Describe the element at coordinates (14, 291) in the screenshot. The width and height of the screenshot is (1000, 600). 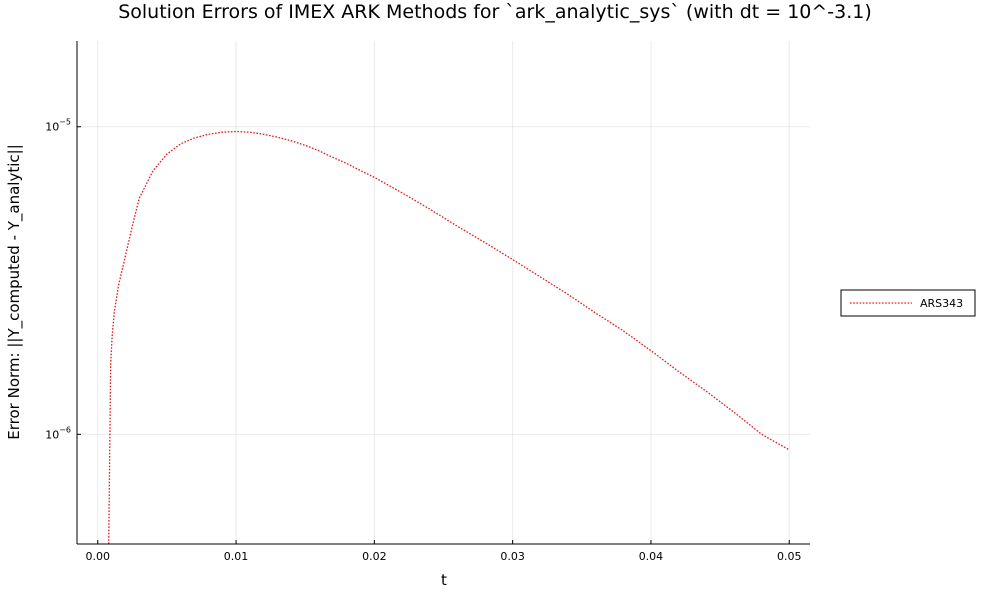
I see `y-axis-label: Error Norm: ||Y_computed - Y_analytic||` at that location.